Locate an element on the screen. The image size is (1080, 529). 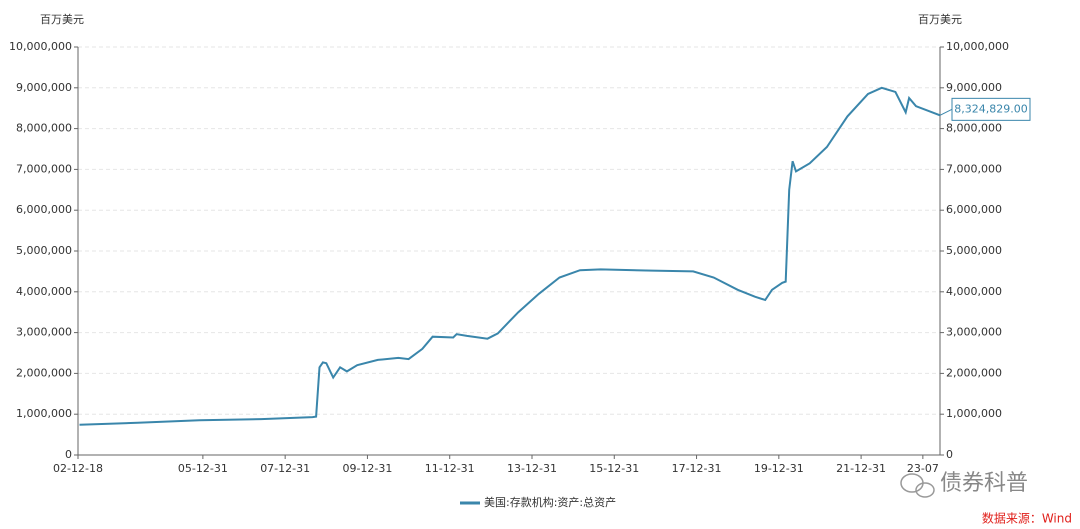
source: 数据来源：Wind is located at coordinates (1027, 518).